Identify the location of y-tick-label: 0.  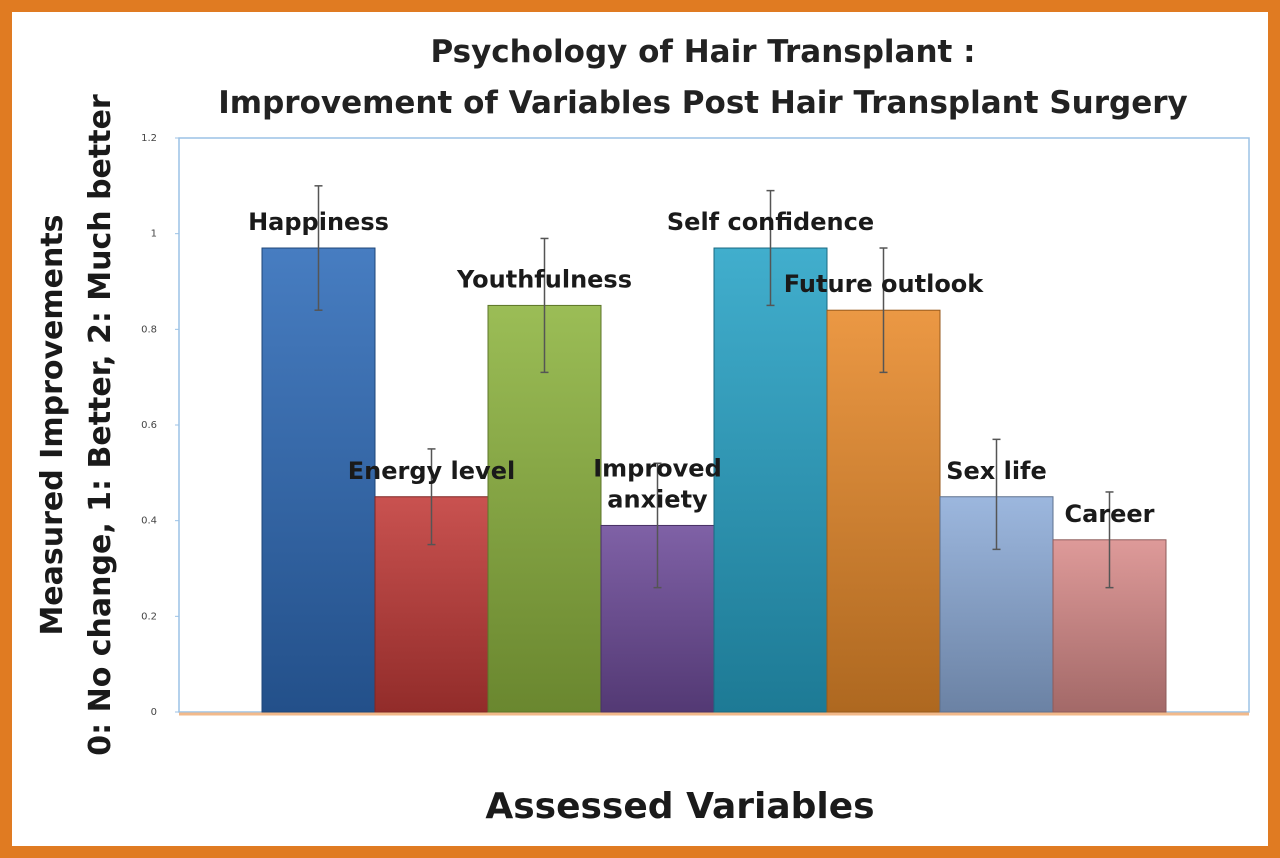
(154, 712).